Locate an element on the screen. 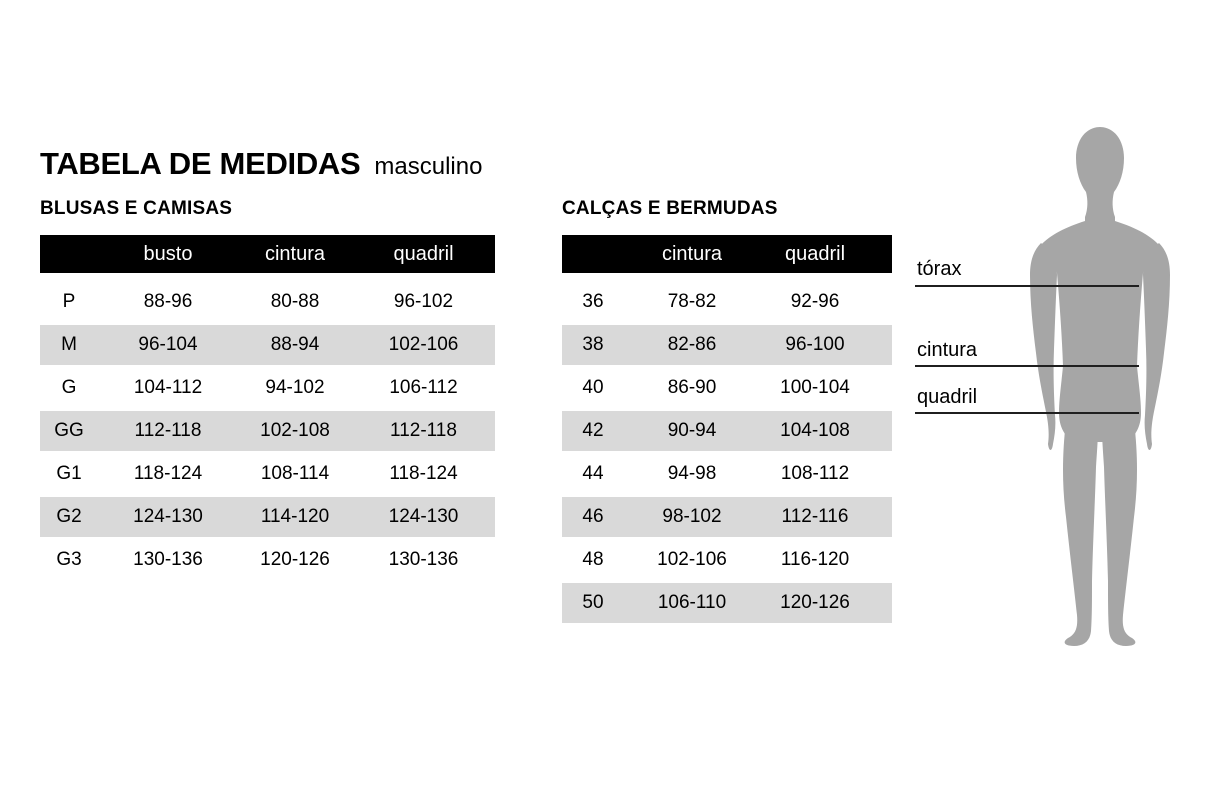  chest-measure-label: tórax is located at coordinates (939, 269).